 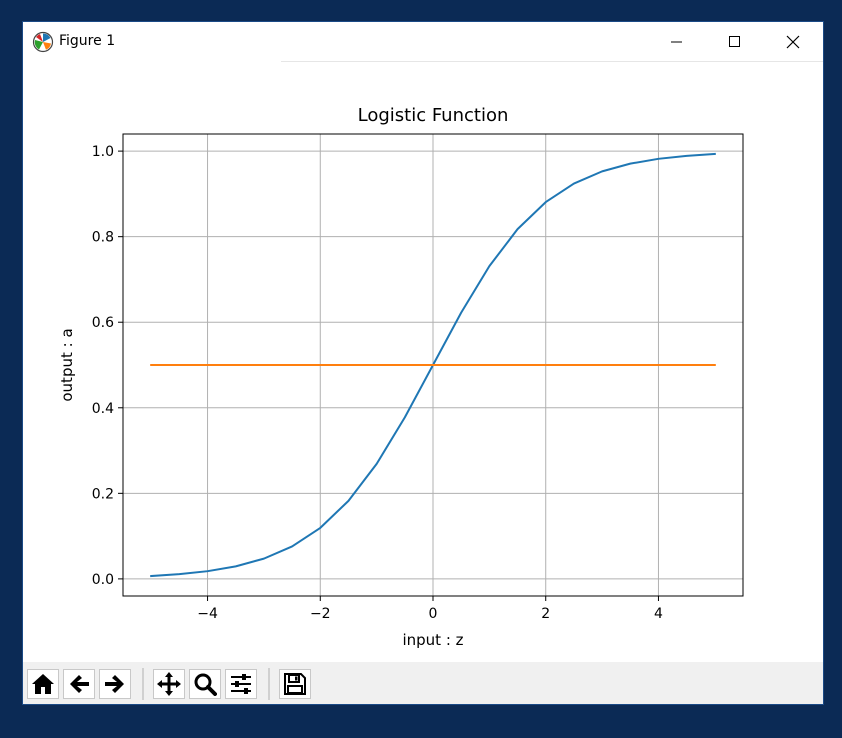 I want to click on close-icon, so click(x=793, y=42).